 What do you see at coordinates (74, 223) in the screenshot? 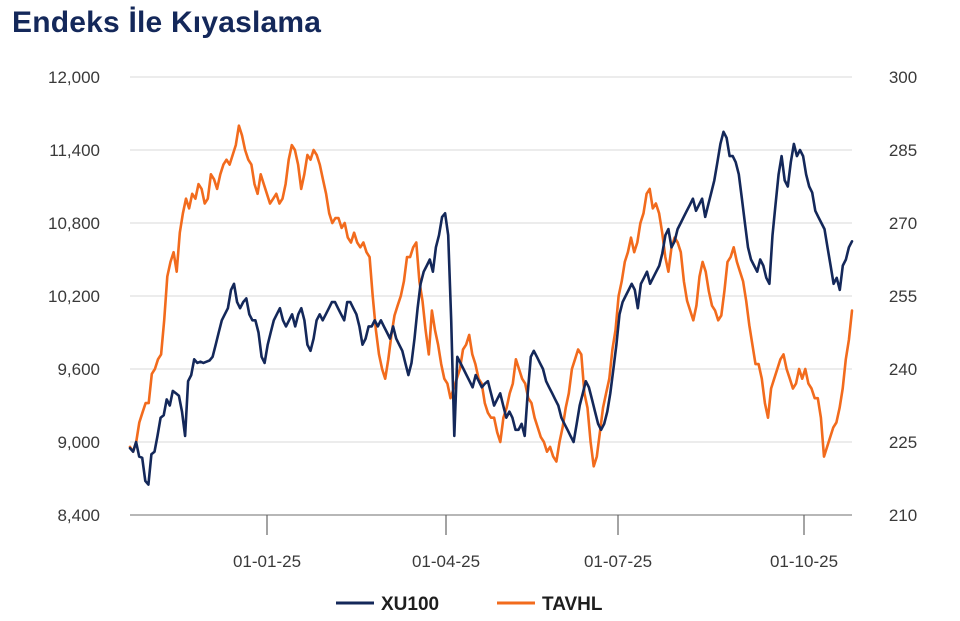
I see `left-tick-label: 10,800` at bounding box center [74, 223].